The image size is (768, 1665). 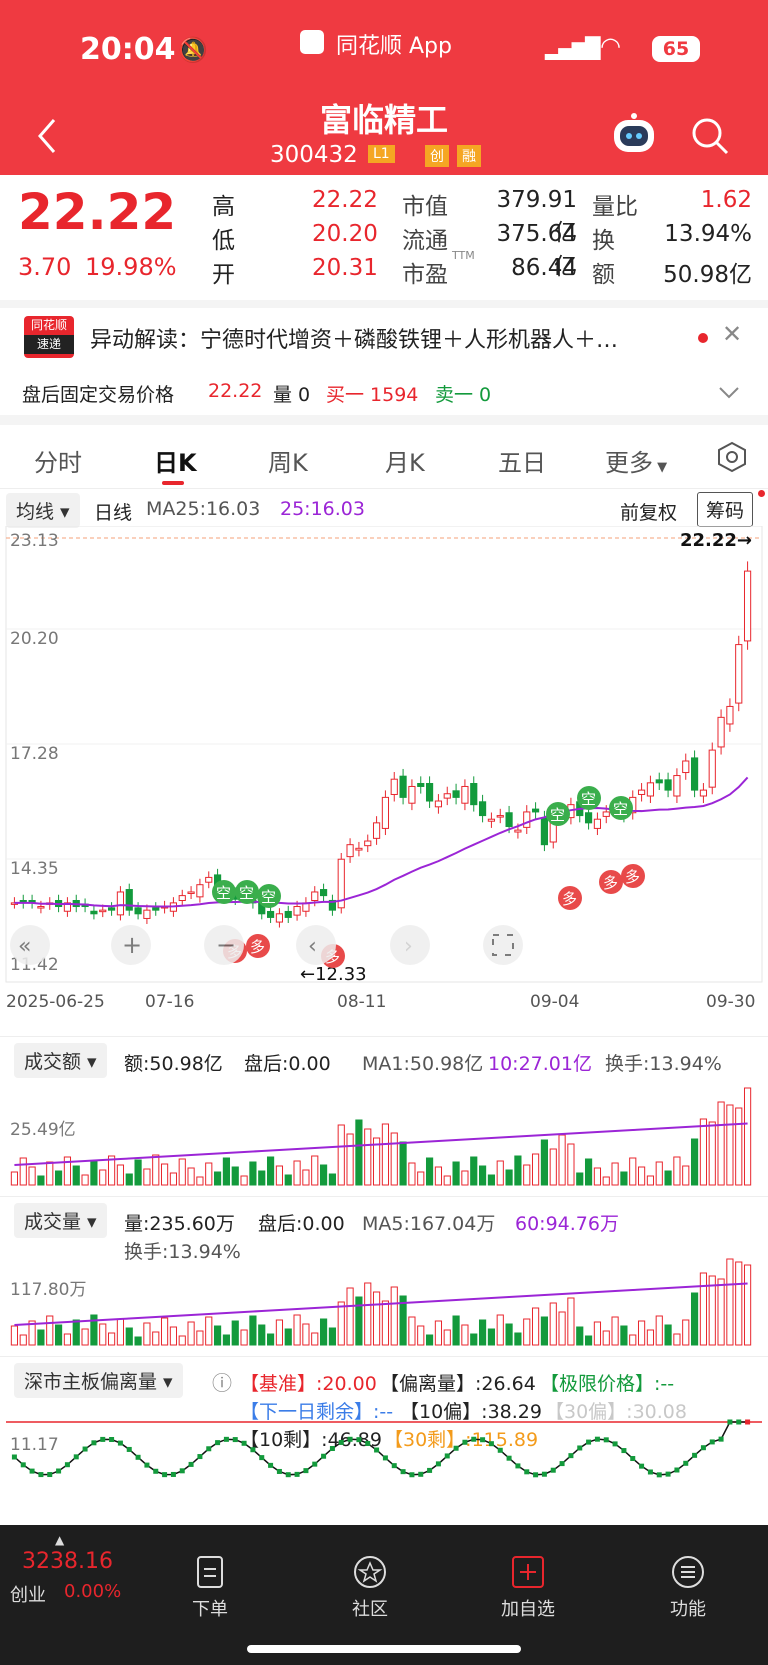 I want to click on volume-dropdown: 成交量 ▾, so click(x=60, y=1220).